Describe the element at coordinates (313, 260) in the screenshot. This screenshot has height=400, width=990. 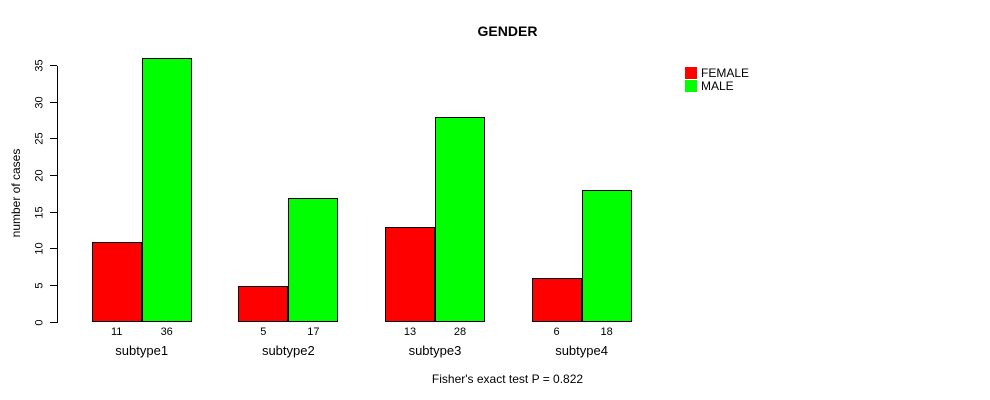
I see `bar-male-subtype2` at that location.